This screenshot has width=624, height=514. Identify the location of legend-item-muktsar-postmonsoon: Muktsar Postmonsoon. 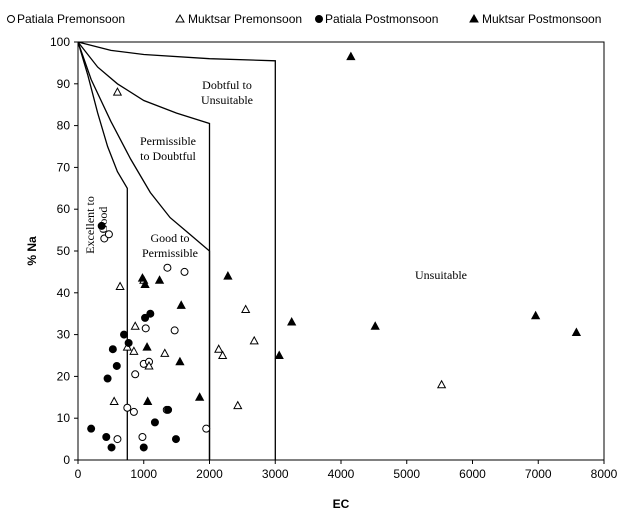
(535, 19).